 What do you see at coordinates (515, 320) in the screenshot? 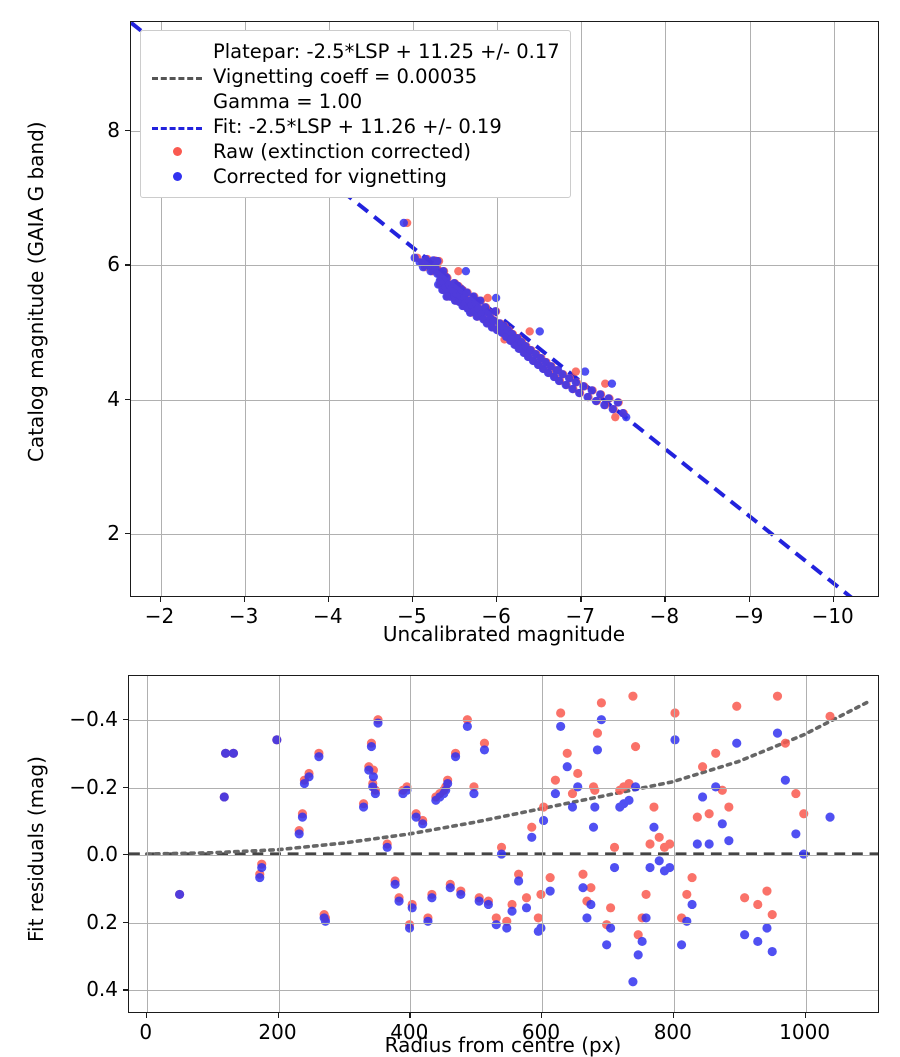
I see `scatter-series` at bounding box center [515, 320].